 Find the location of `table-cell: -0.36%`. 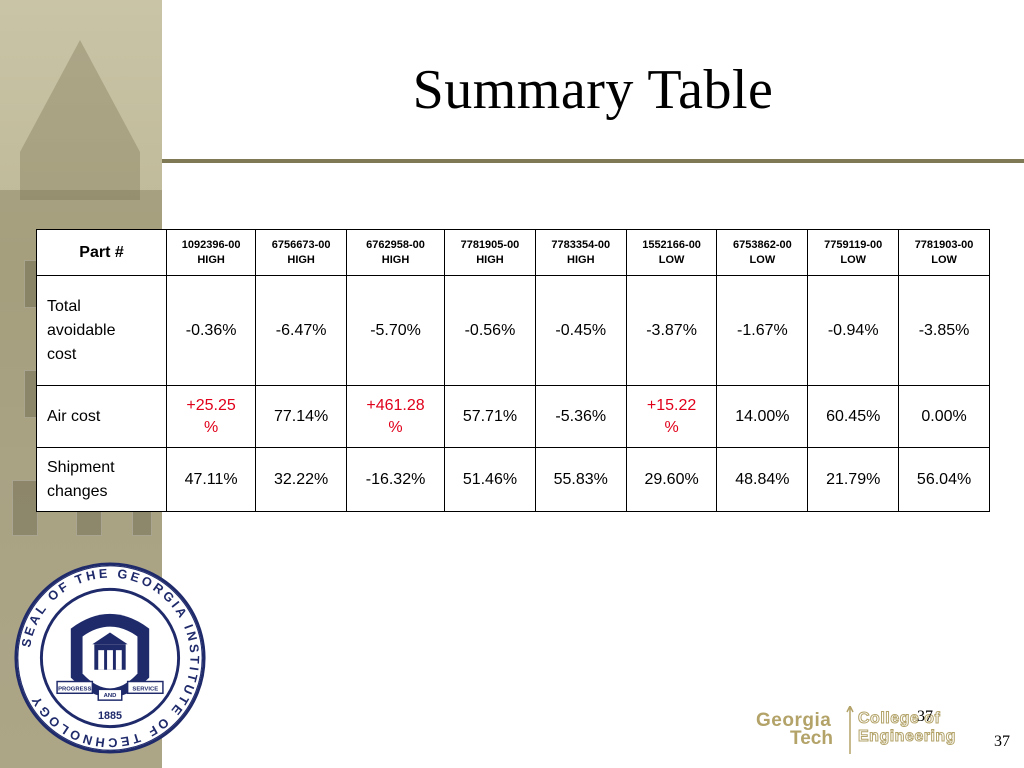

table-cell: -0.36% is located at coordinates (211, 330).